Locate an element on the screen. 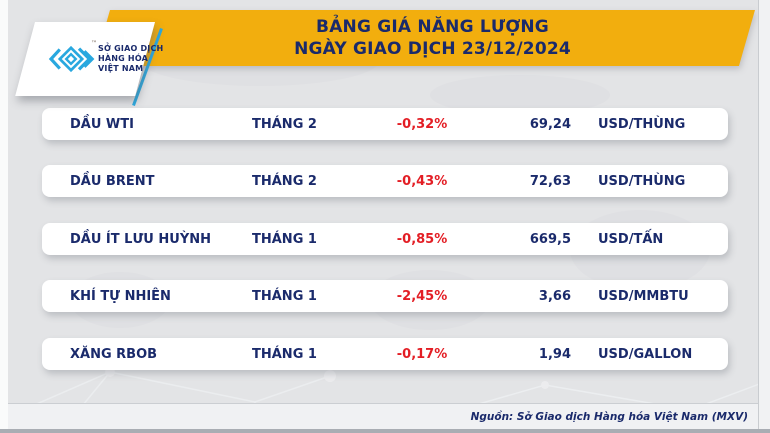 This screenshot has width=770, height=433. right-margin is located at coordinates (764, 216).